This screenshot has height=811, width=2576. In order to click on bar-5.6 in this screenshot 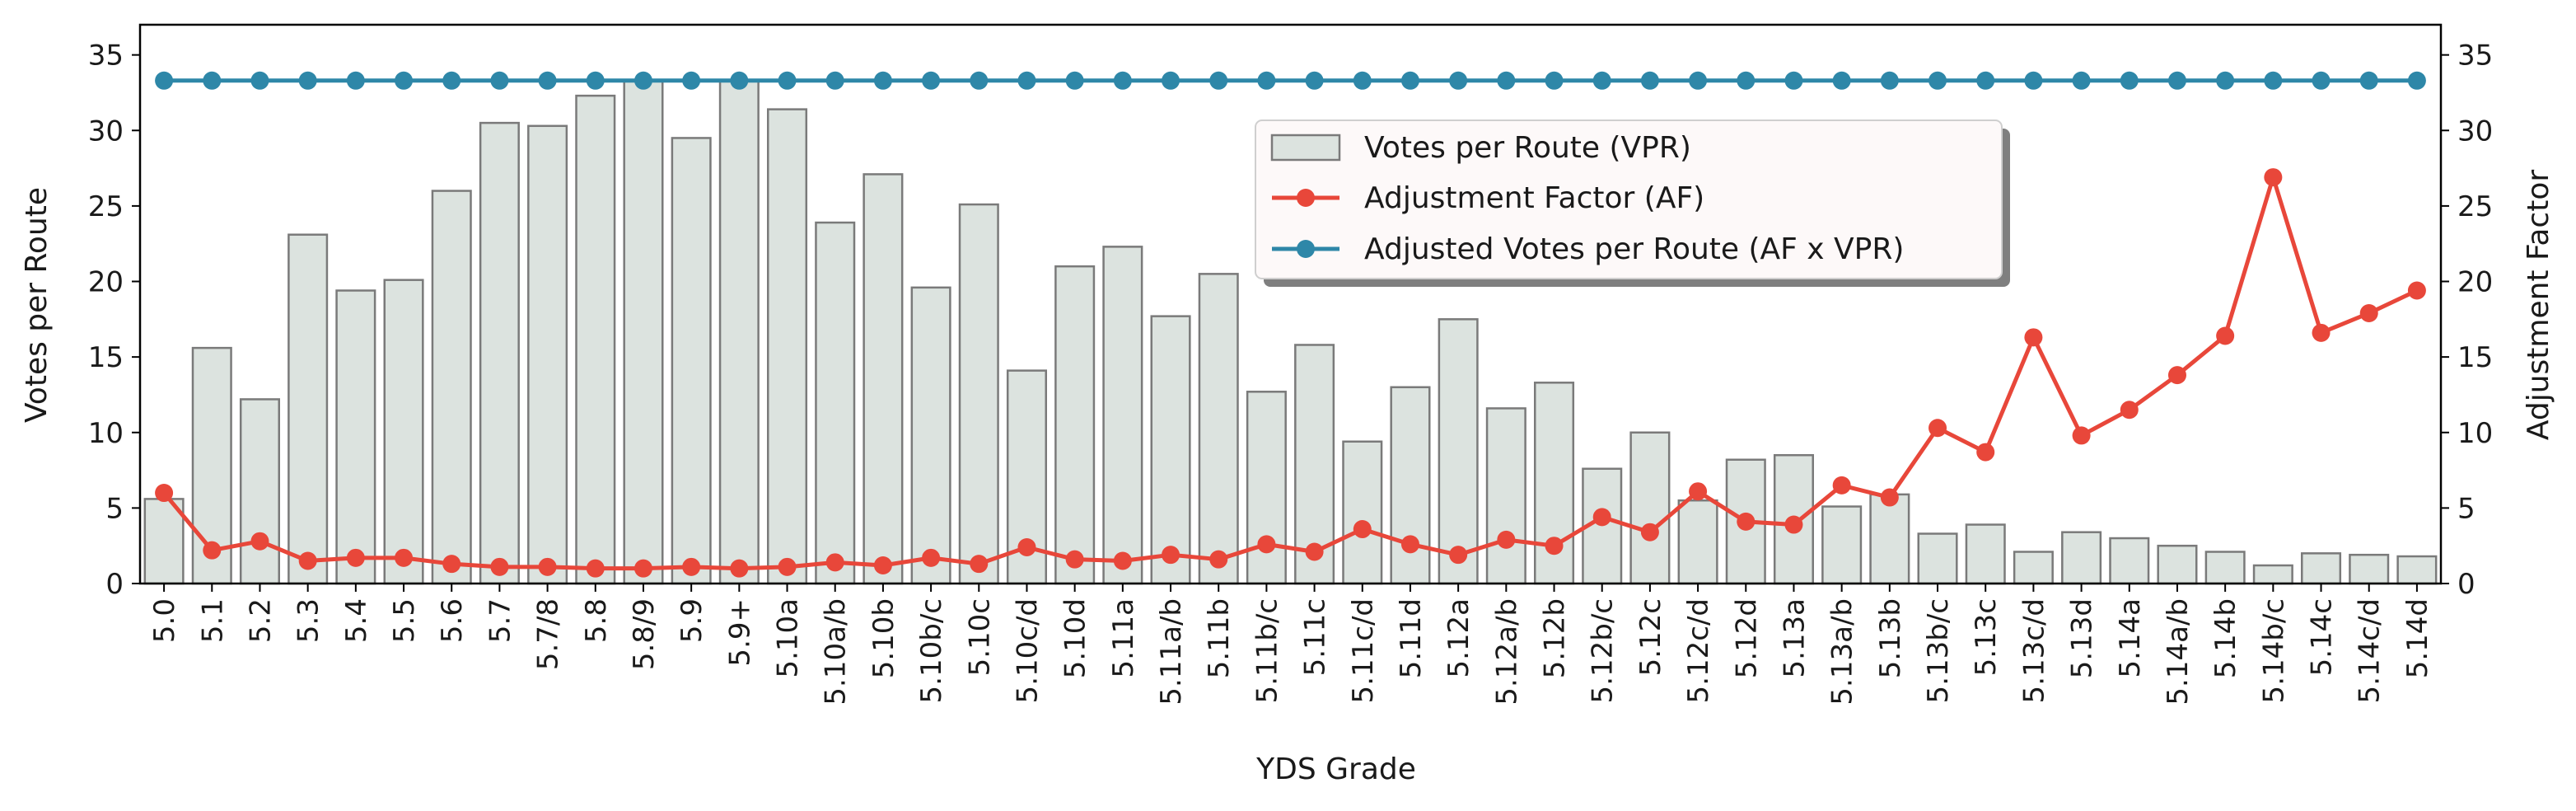, I will do `click(452, 388)`.